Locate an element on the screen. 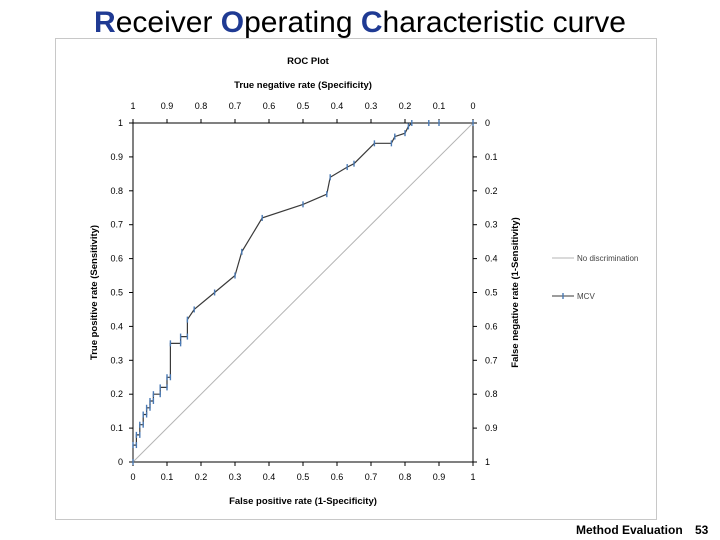  y-tick-label: 0.8 is located at coordinates (116, 191).